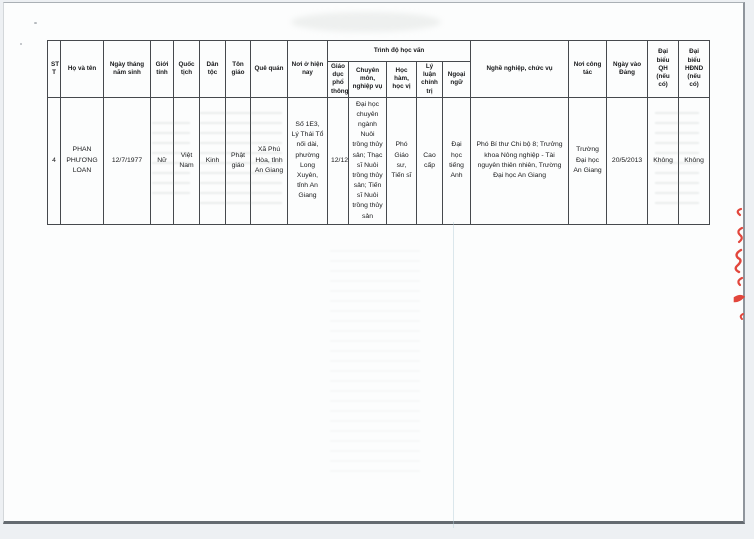 The image size is (754, 539). I want to click on col-header-council-deputy: Đại biểu HĐND (nếu có), so click(694, 69).